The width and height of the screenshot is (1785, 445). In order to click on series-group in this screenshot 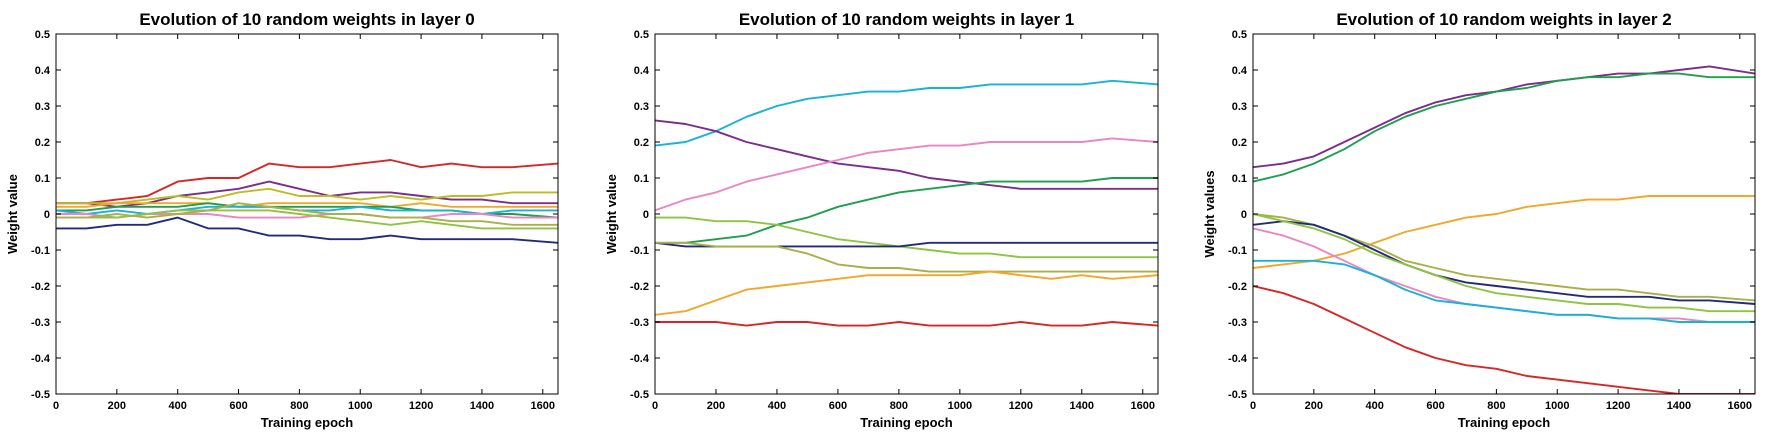, I will do `click(307, 201)`.